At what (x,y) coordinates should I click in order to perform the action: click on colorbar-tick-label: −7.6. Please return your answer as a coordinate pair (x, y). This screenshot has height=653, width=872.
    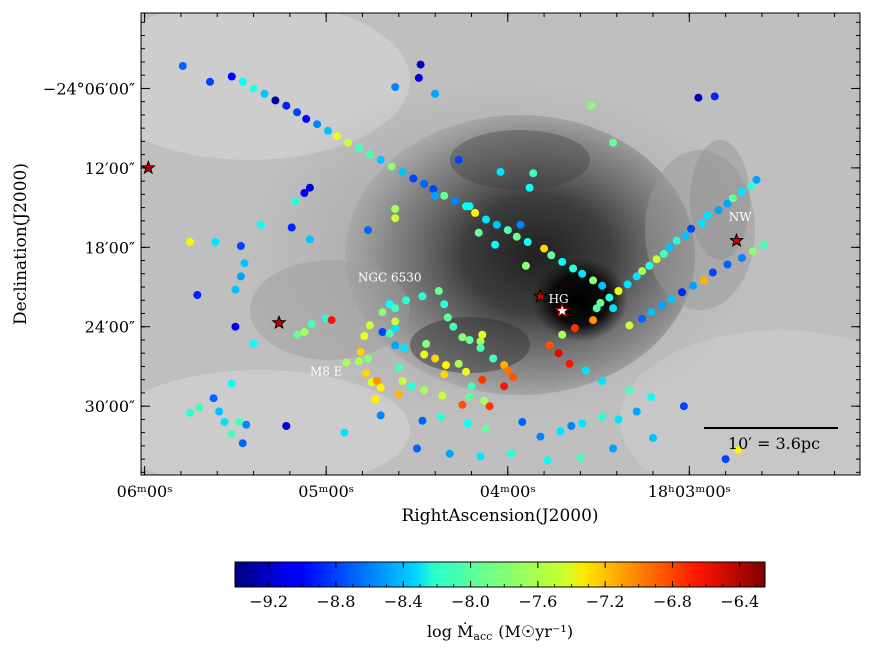
    Looking at the image, I should click on (537, 601).